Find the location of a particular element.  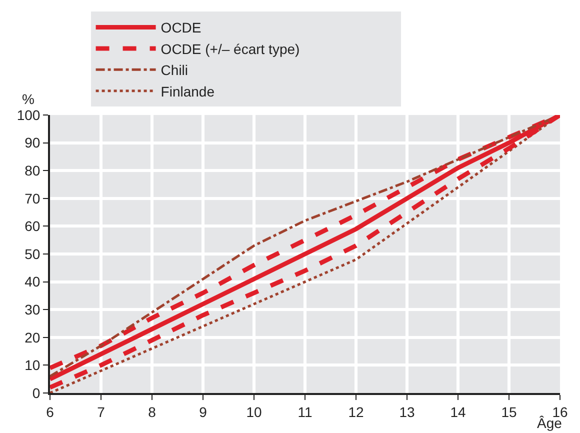

legend-label: Chili is located at coordinates (174, 70).